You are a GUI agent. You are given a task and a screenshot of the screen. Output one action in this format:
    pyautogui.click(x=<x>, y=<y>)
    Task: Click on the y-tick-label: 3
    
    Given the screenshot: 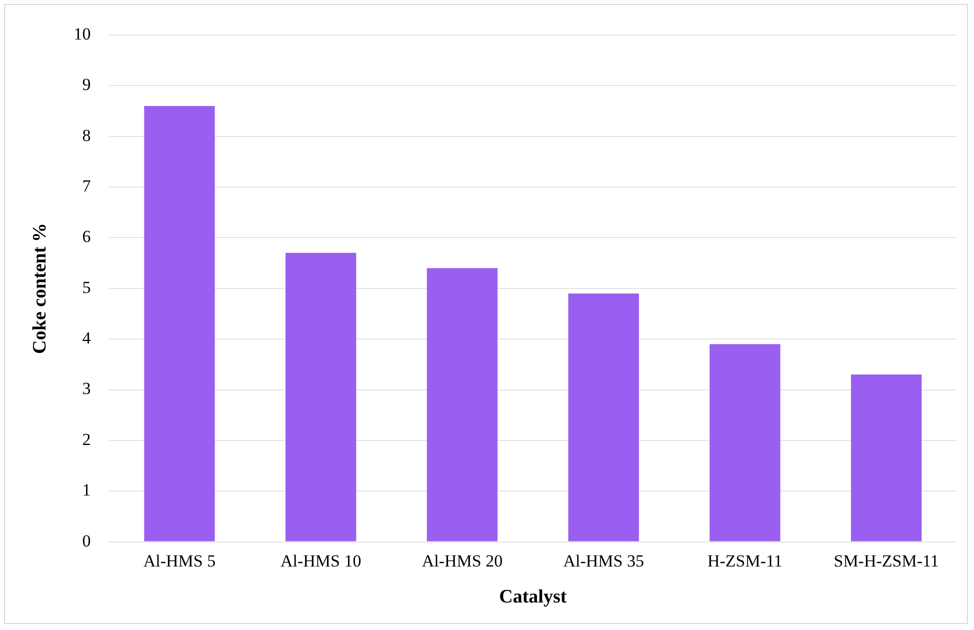 What is the action you would take?
    pyautogui.click(x=86, y=388)
    